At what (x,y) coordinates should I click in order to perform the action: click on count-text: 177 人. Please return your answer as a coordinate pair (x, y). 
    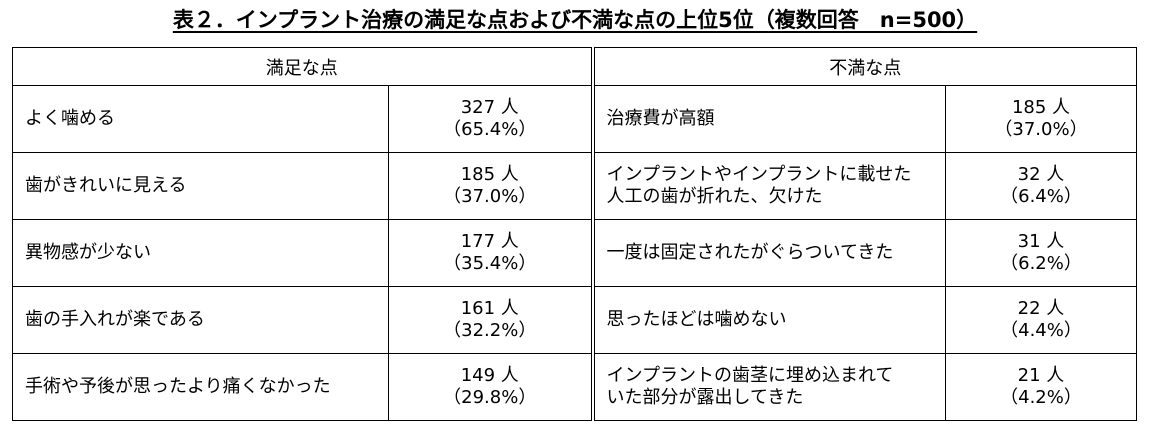
    Looking at the image, I should click on (489, 241).